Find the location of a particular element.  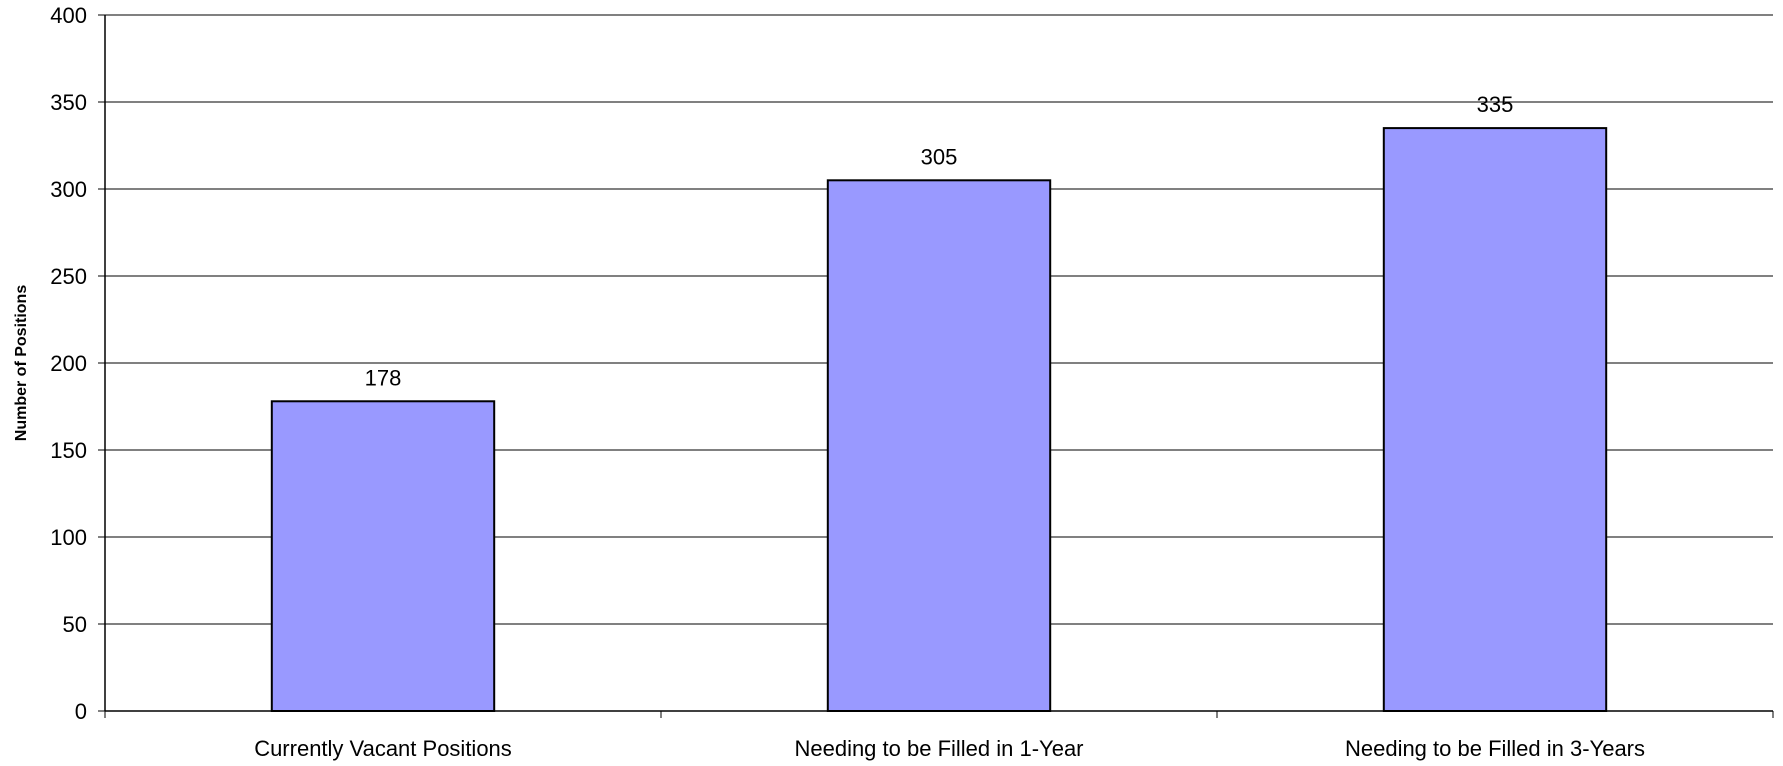

y-tick-label: 250 is located at coordinates (68, 276).